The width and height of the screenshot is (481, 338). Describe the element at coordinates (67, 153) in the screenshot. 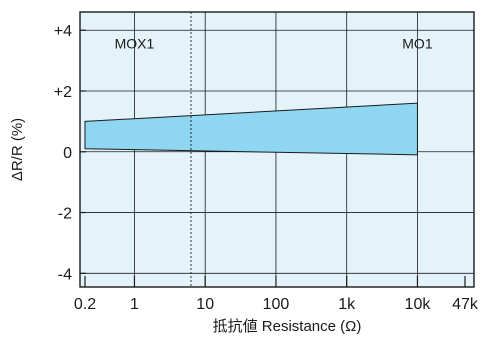

I see `y-tick-label: 0` at that location.